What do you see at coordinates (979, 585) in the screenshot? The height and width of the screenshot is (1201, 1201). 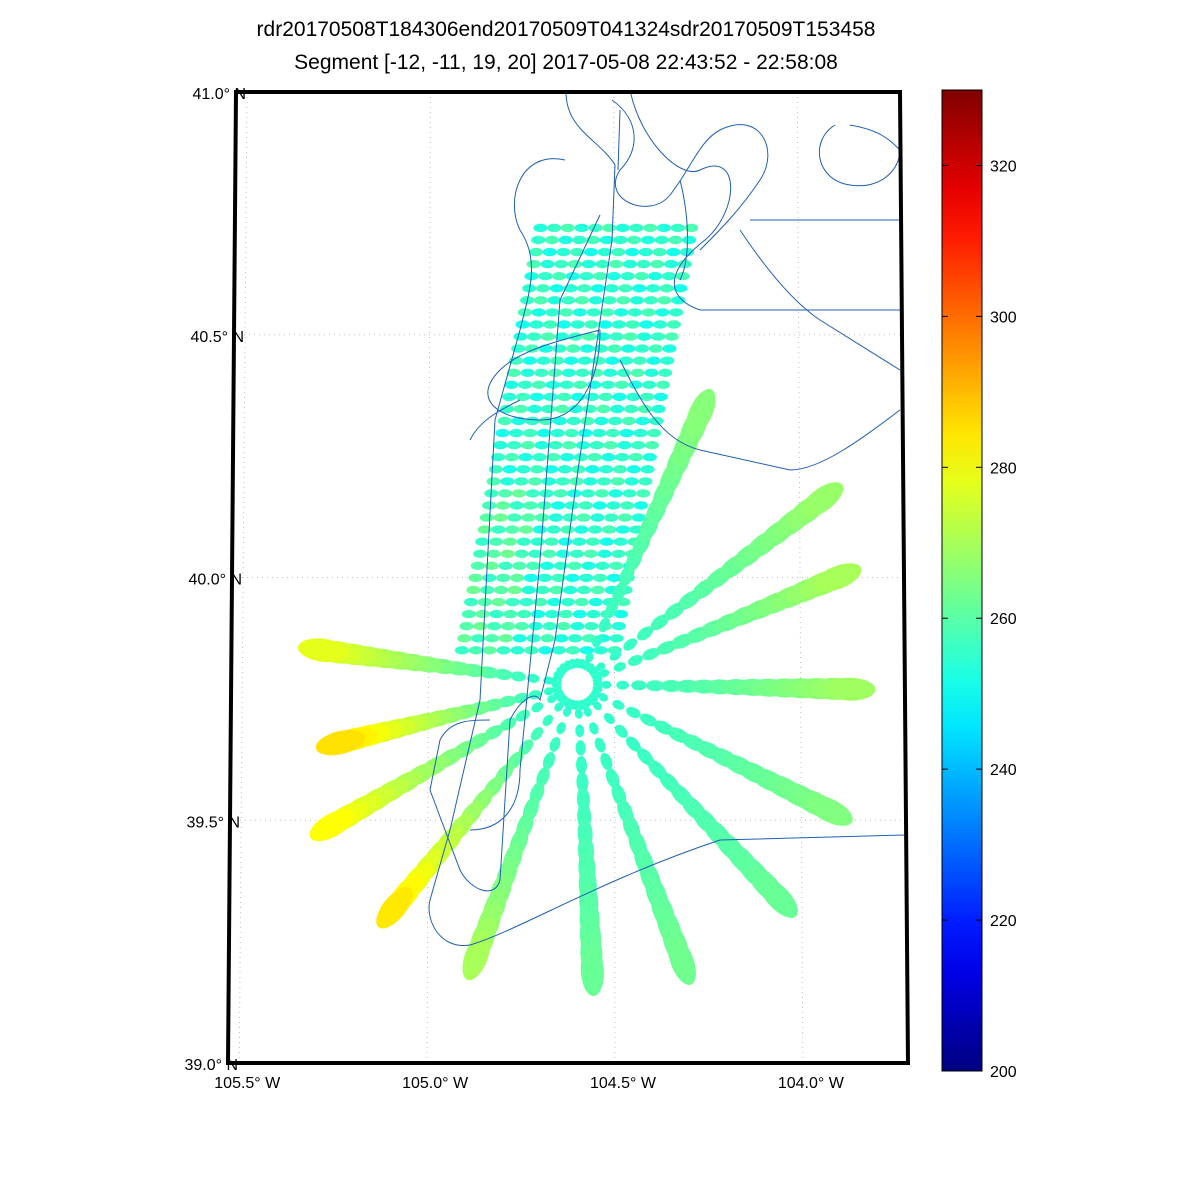 I see `colorbar: 200 220 240 260 280 300 320` at bounding box center [979, 585].